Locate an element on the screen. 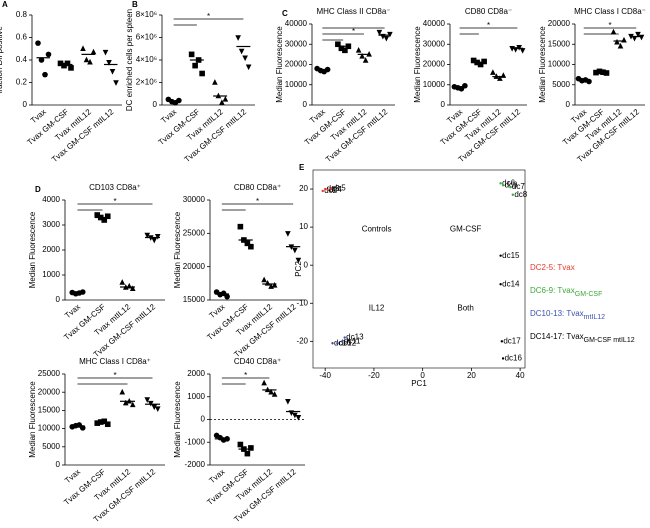  y-tick-label: -2000 is located at coordinates (195, 464).